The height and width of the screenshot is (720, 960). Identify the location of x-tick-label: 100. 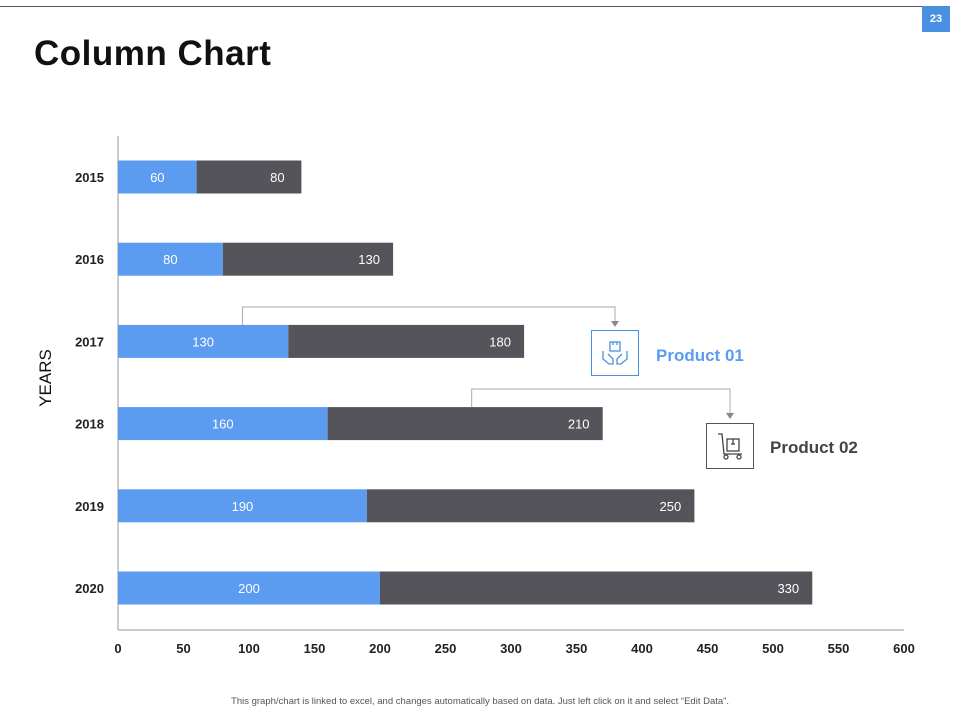
(249, 648).